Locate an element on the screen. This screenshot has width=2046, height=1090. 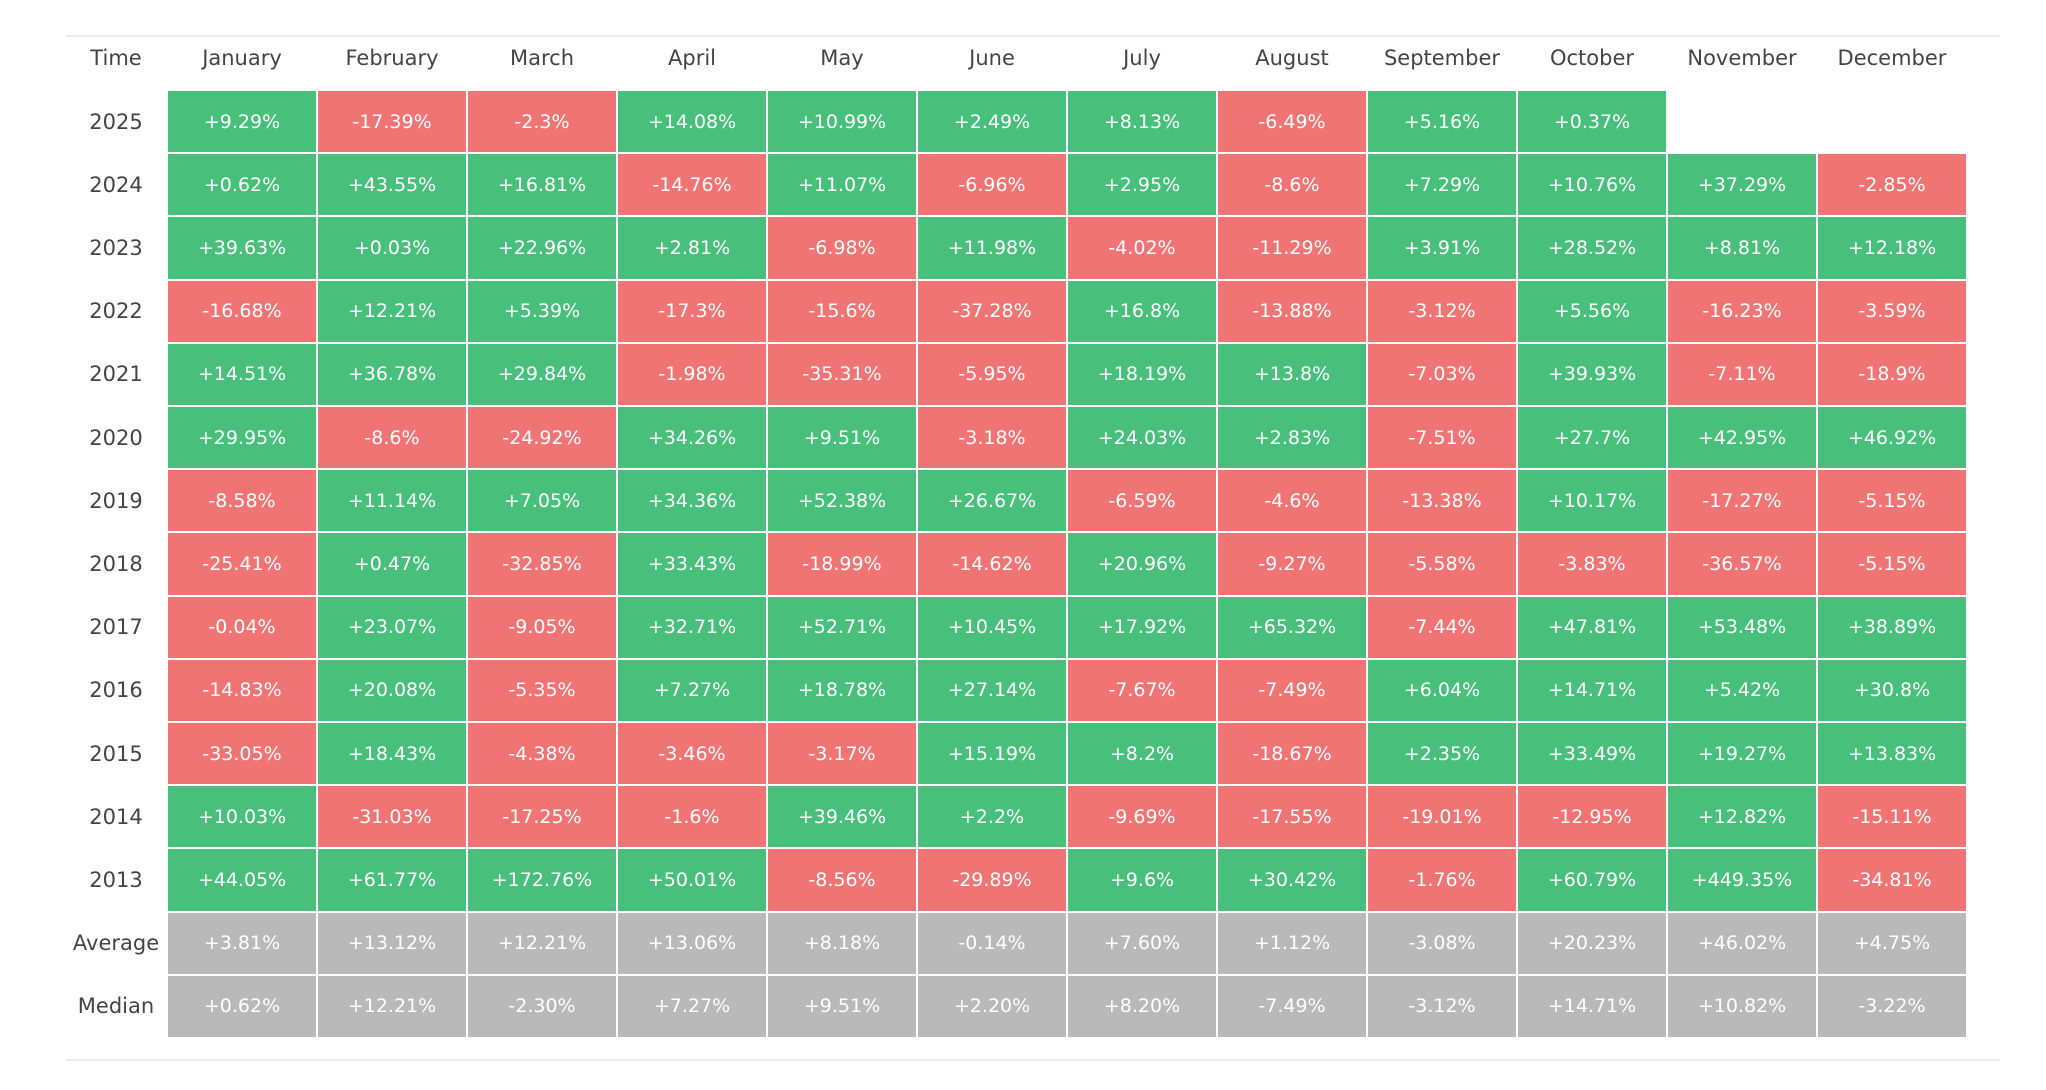
return-cell: +449.35% is located at coordinates (1742, 880).